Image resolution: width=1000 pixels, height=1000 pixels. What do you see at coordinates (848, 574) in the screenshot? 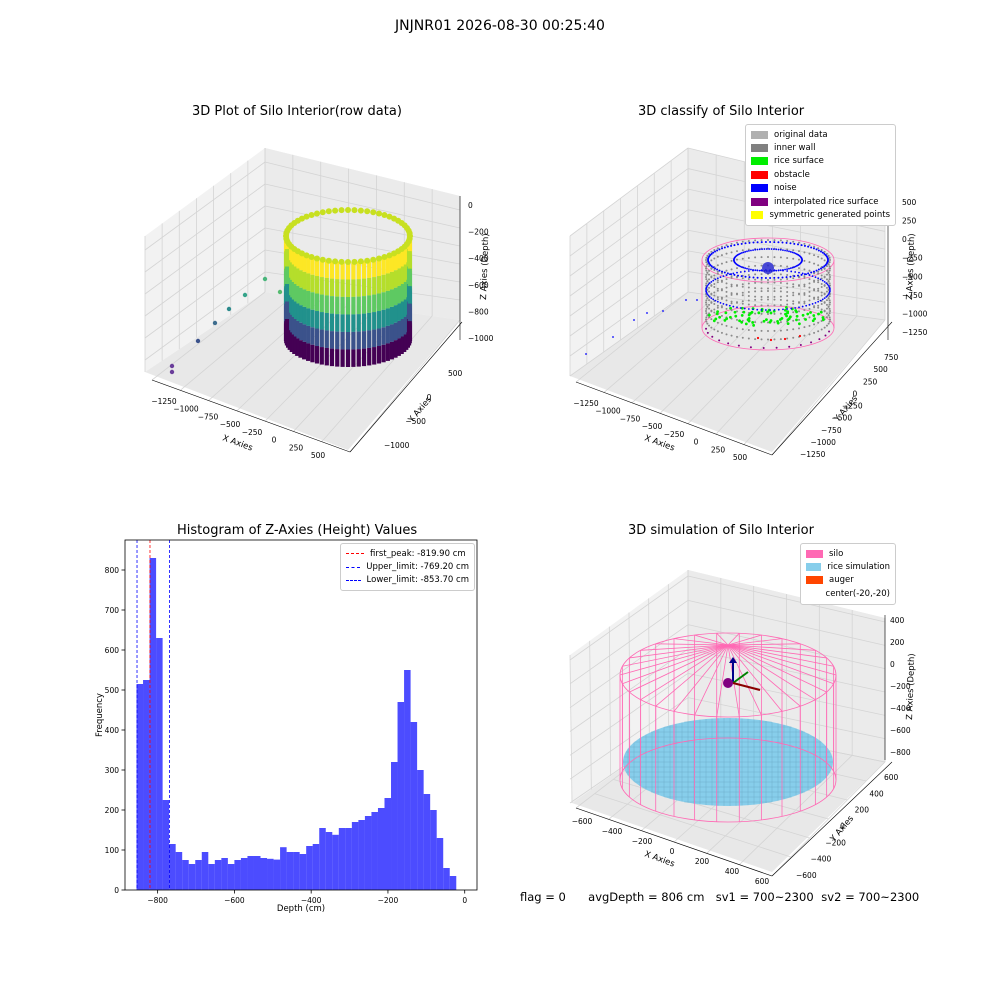
I see `simulation-legend: silo rice simulation auger center(-20,-20)` at bounding box center [848, 574].